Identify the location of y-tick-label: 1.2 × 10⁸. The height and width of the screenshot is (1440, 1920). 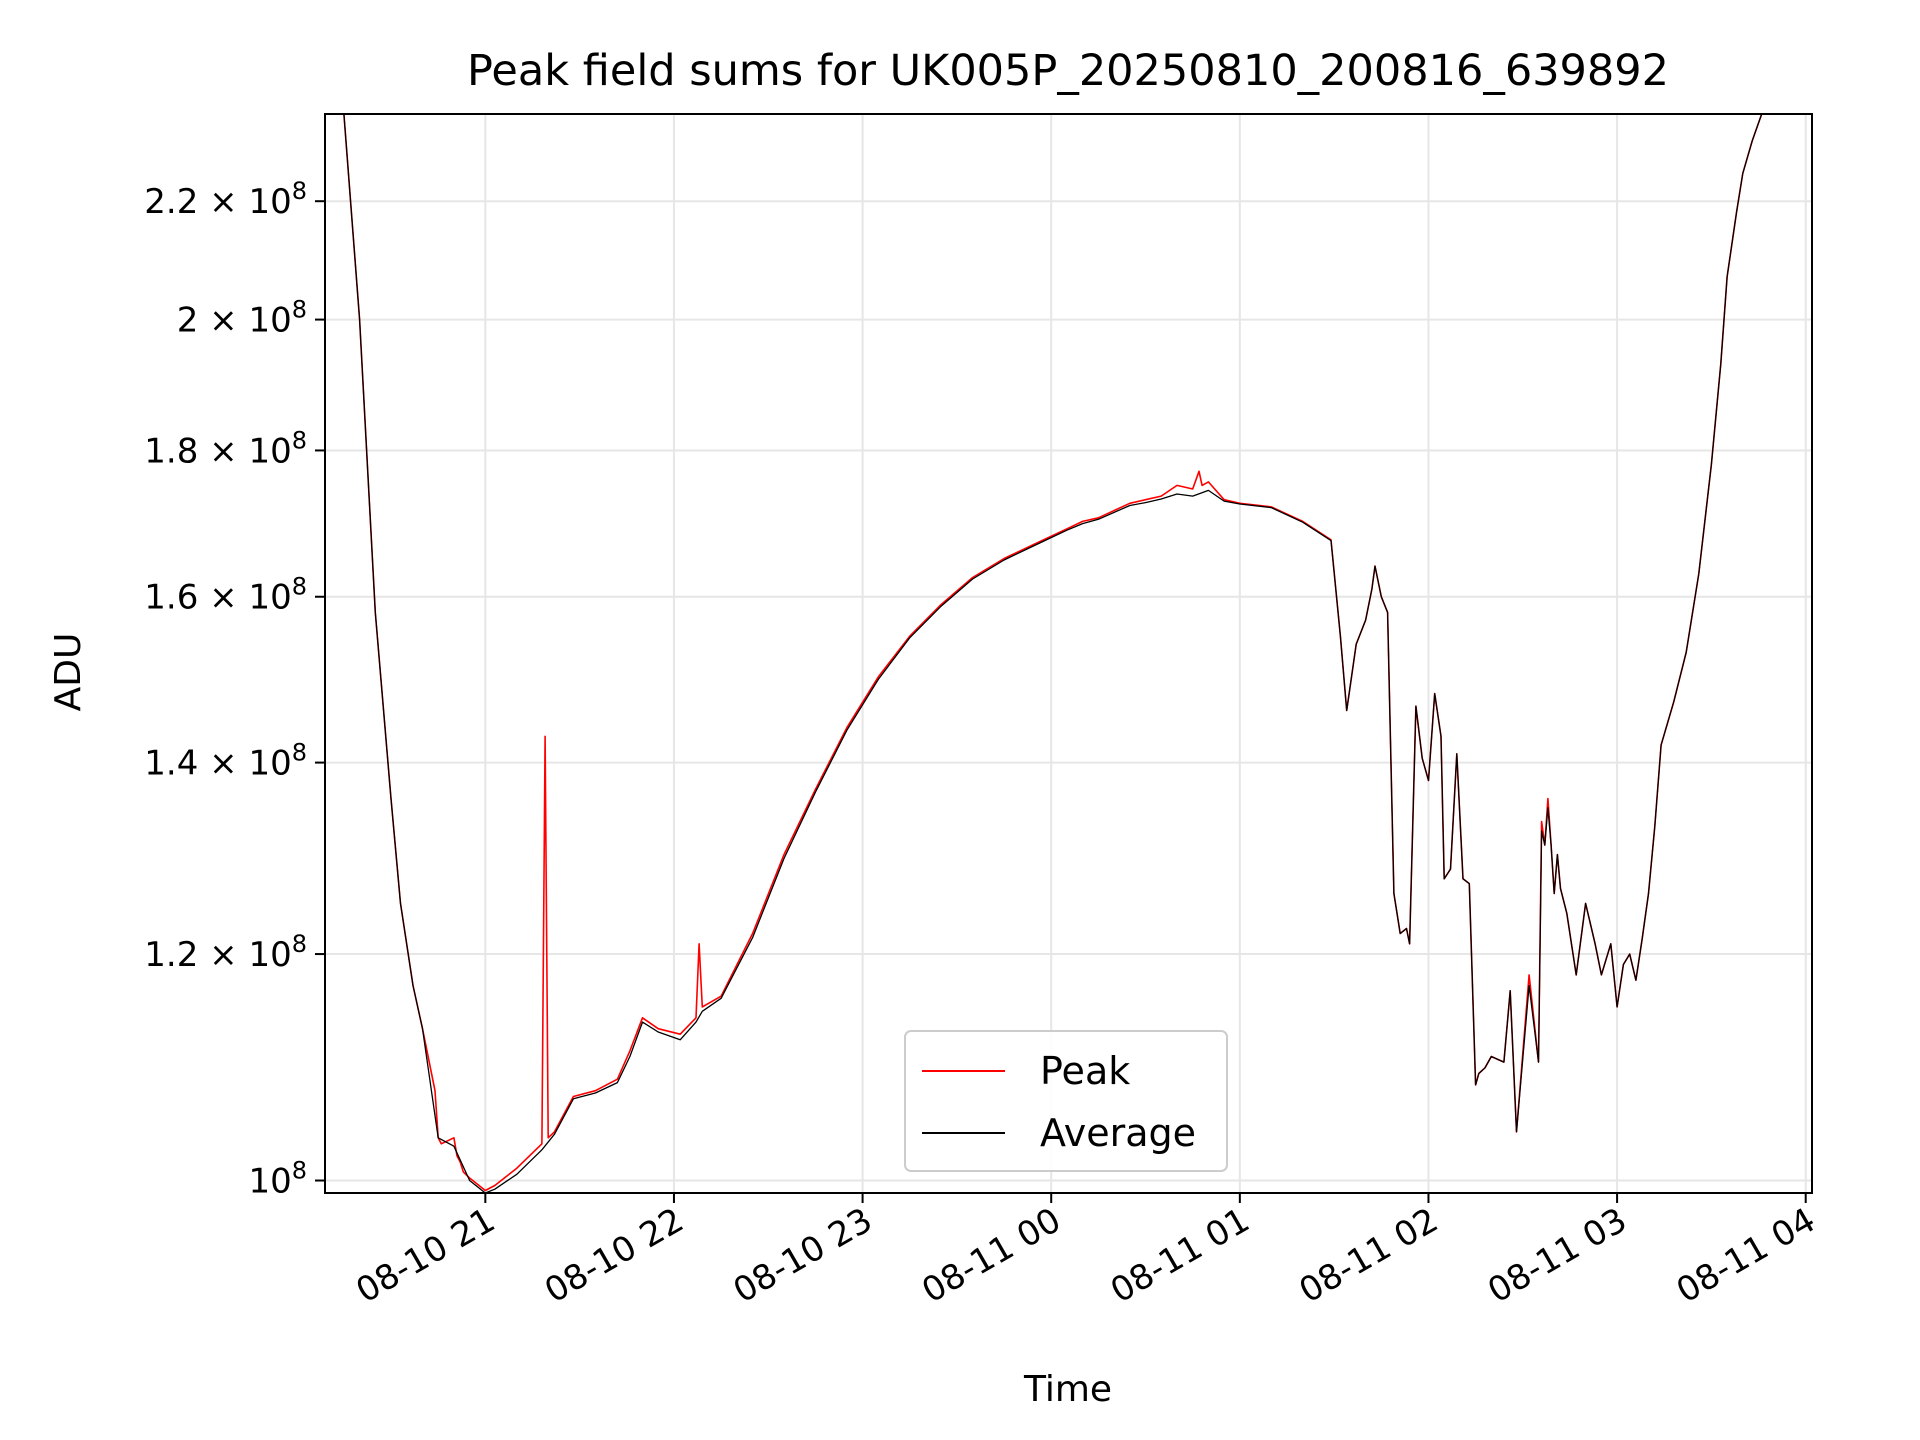
(225, 952).